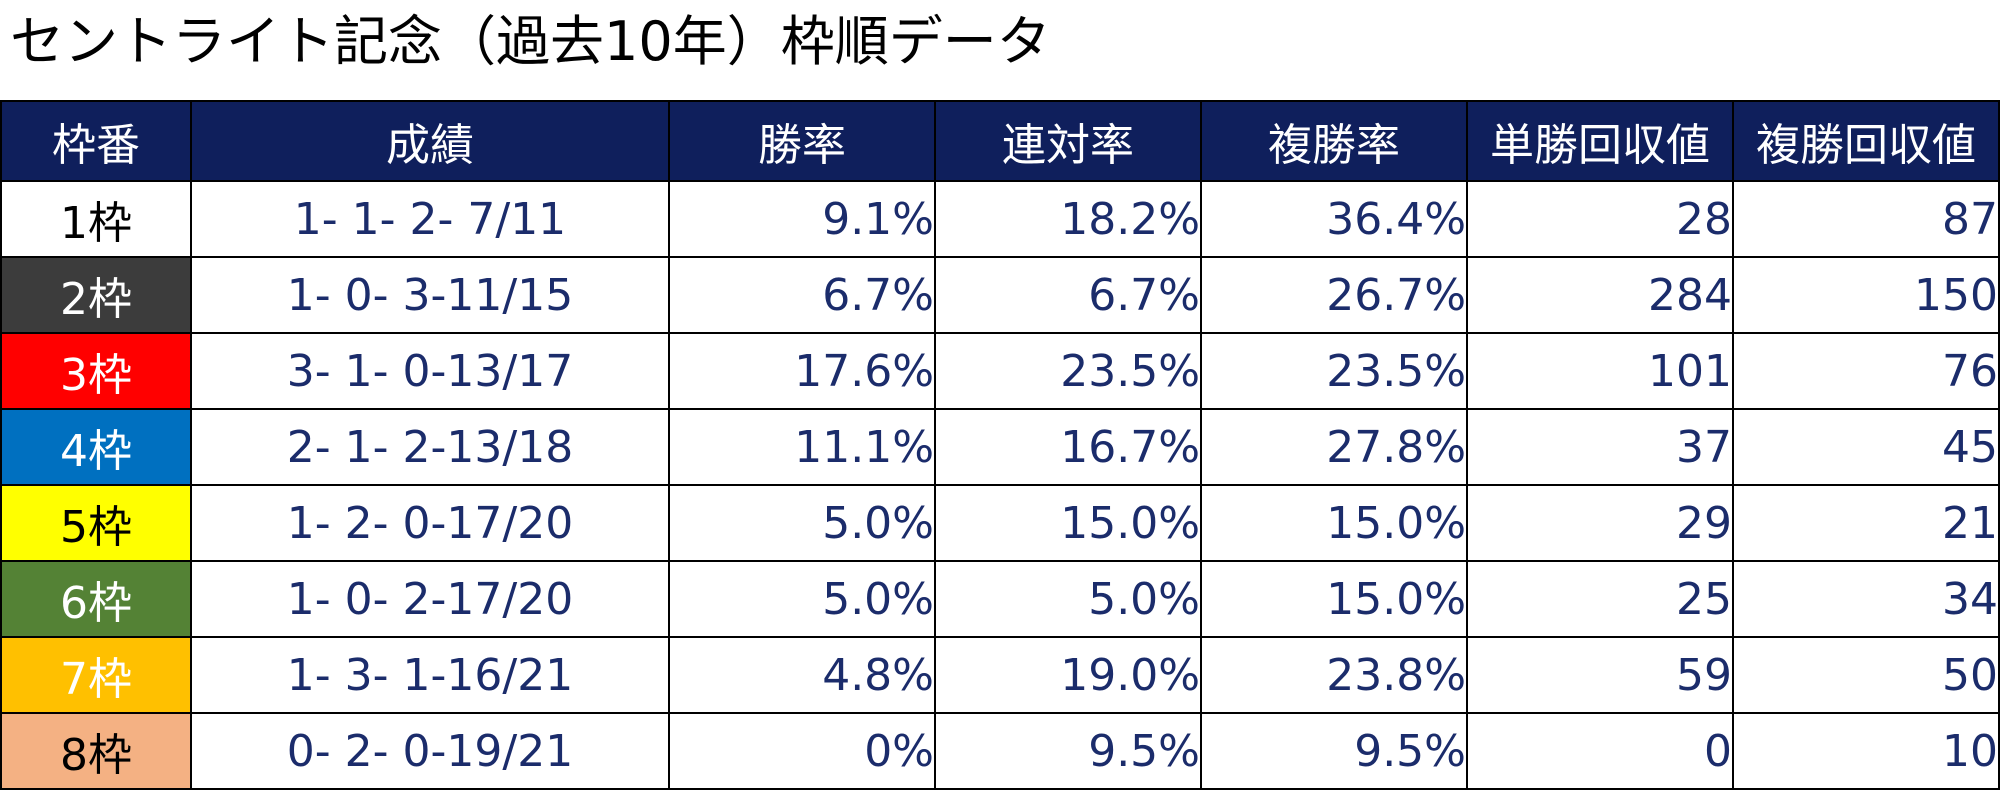  I want to click on page-title: セントライト記念（過去10年）枠順データ, so click(530, 41).